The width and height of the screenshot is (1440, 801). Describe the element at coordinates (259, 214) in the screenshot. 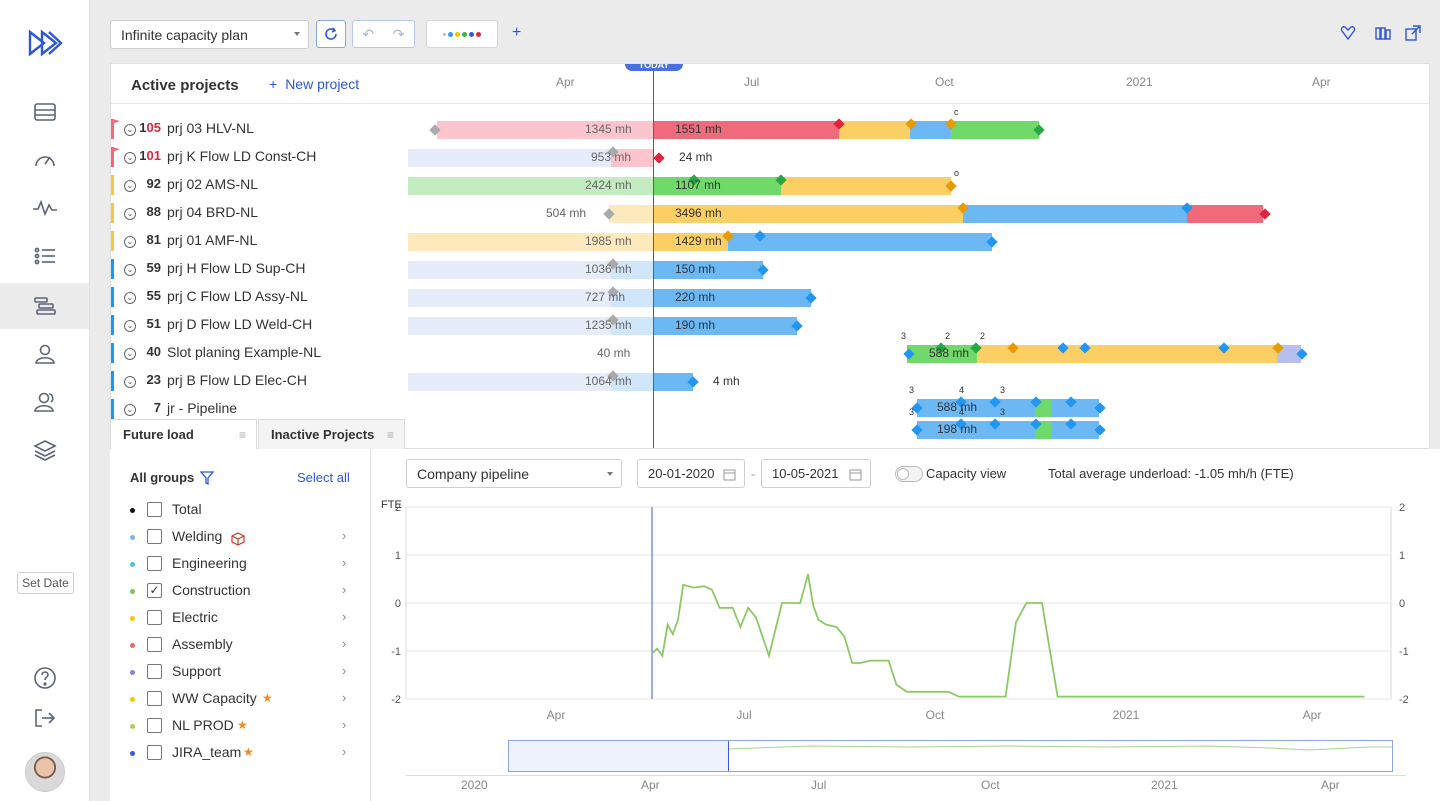

I see `project-row: ⌄ 88 prj 04 BRD-NL` at that location.